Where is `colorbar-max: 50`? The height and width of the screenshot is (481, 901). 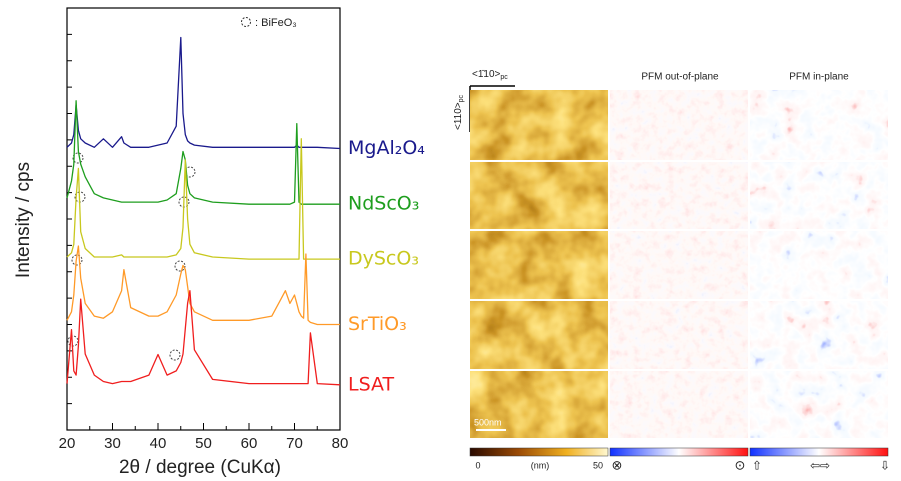
colorbar-max: 50 is located at coordinates (598, 465).